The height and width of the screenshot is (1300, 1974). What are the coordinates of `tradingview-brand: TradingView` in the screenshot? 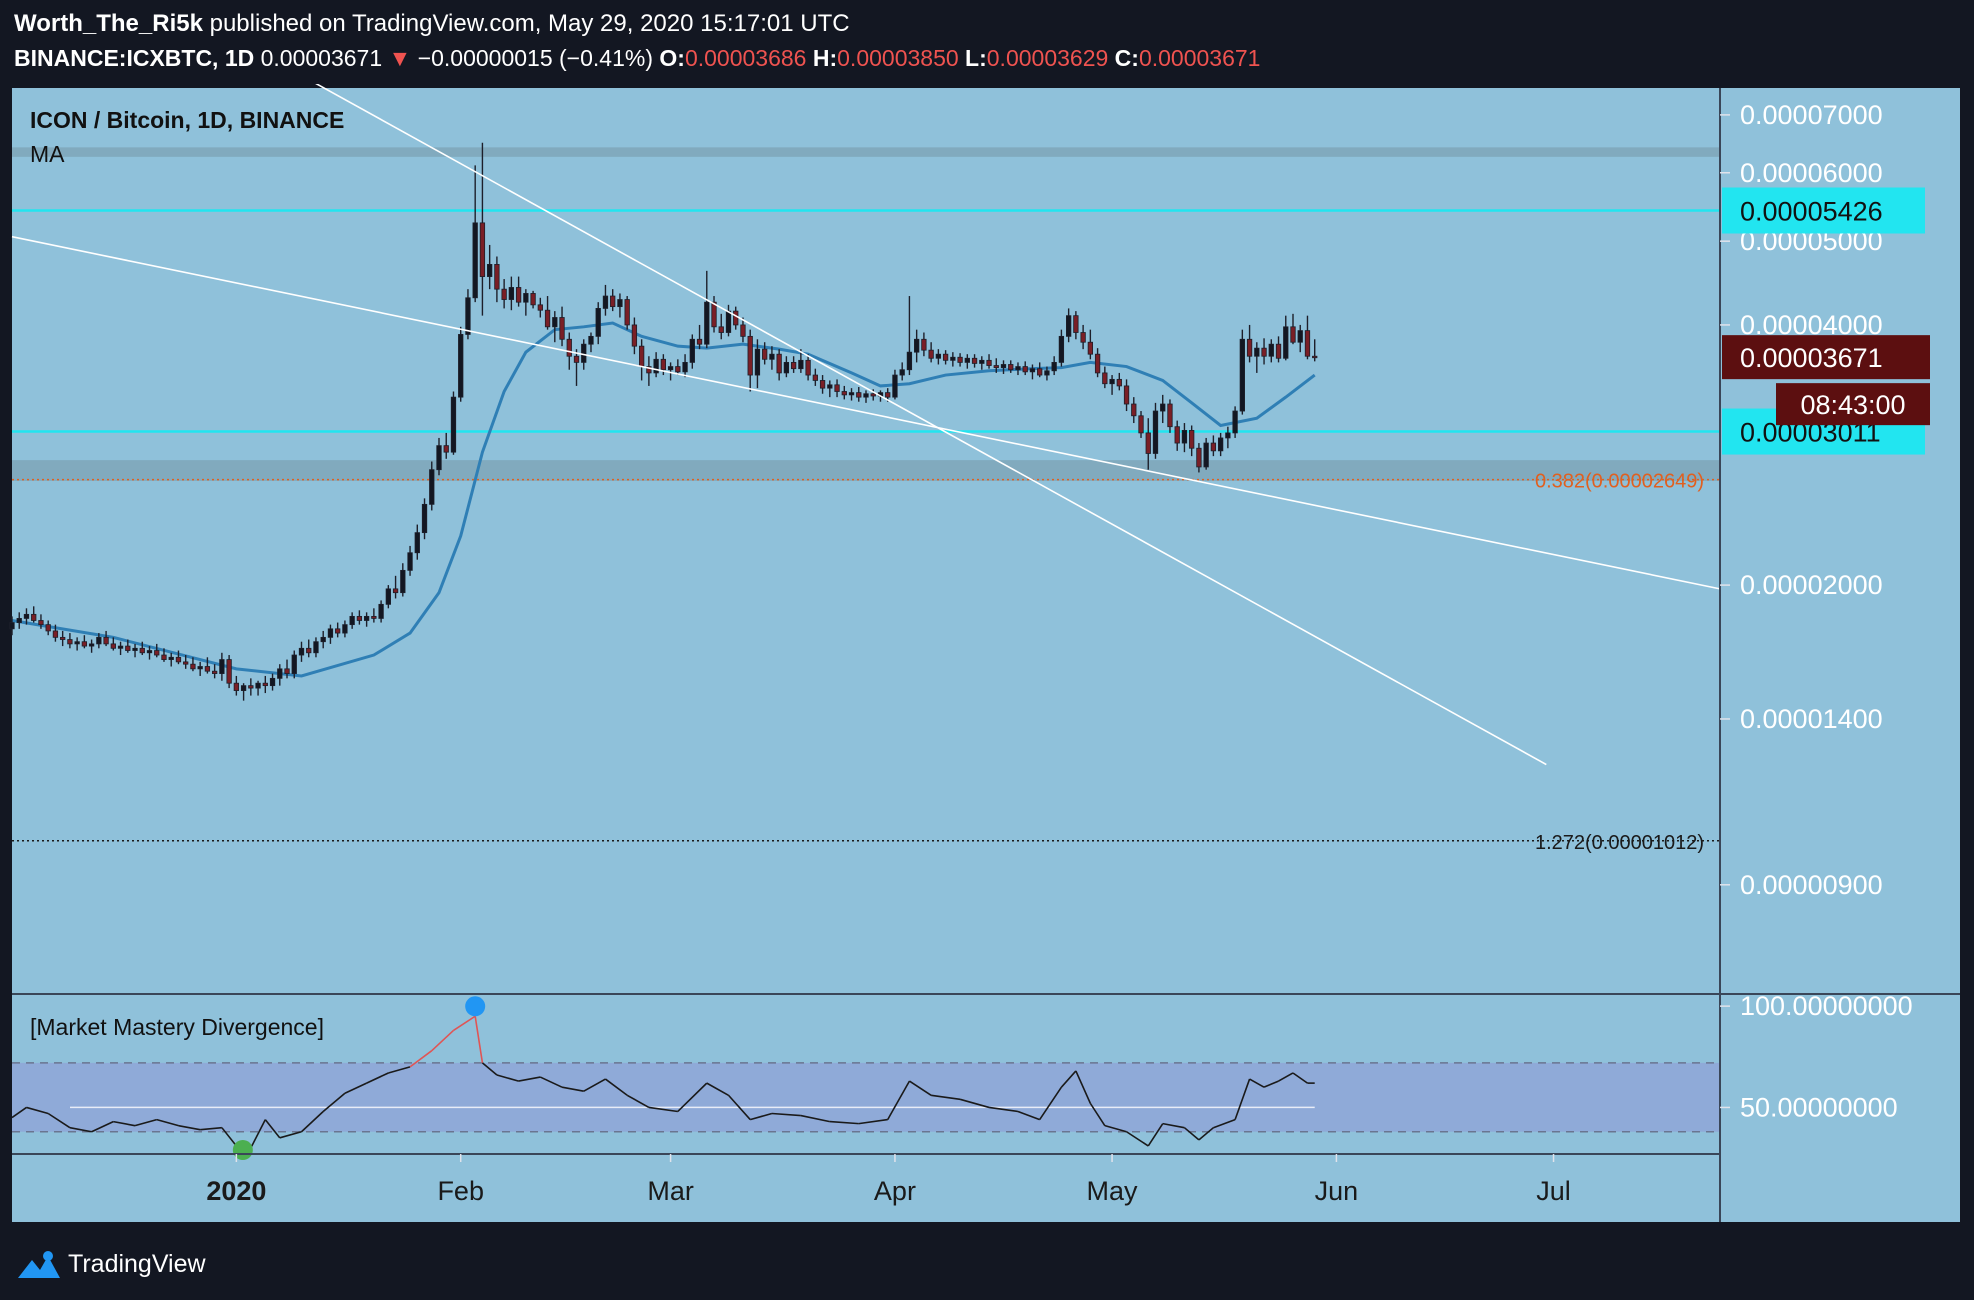 It's located at (137, 1264).